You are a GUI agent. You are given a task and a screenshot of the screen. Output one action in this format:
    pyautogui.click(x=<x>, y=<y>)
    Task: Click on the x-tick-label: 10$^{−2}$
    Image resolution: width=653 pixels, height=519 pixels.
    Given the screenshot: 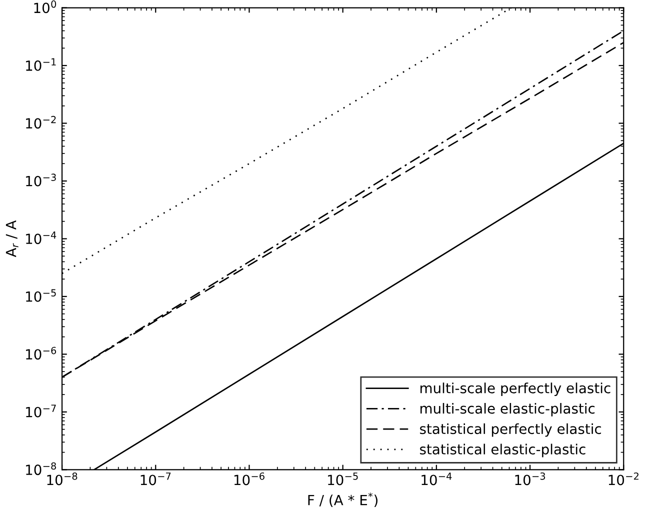 What is the action you would take?
    pyautogui.click(x=623, y=479)
    